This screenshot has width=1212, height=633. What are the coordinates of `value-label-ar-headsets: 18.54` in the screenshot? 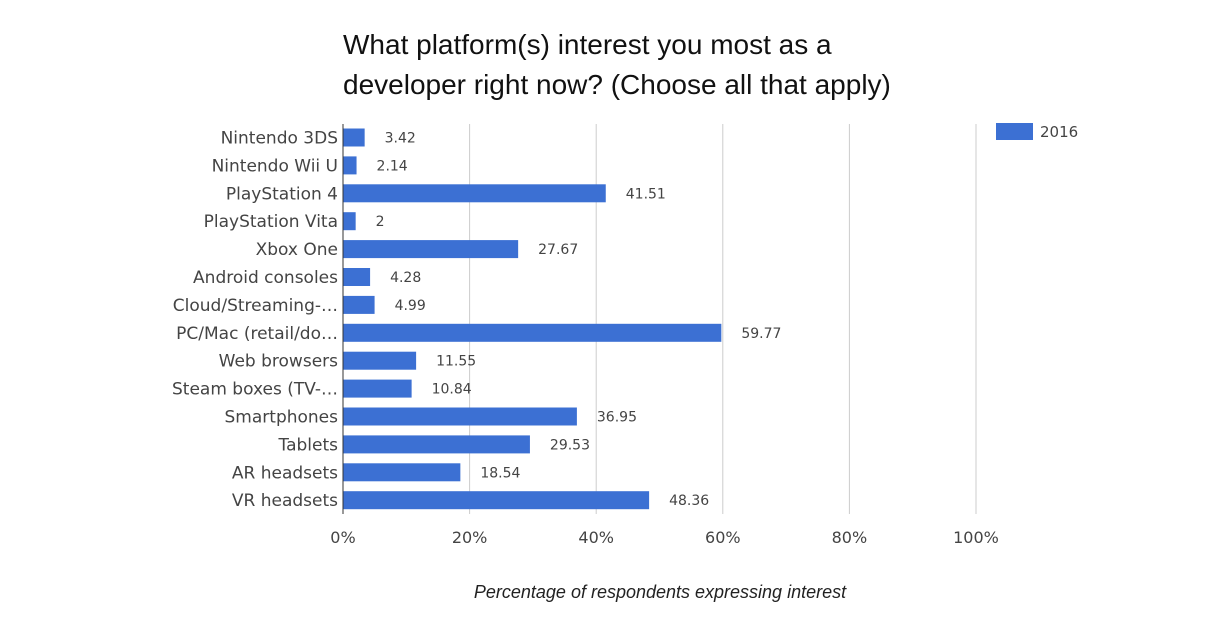 It's located at (500, 473).